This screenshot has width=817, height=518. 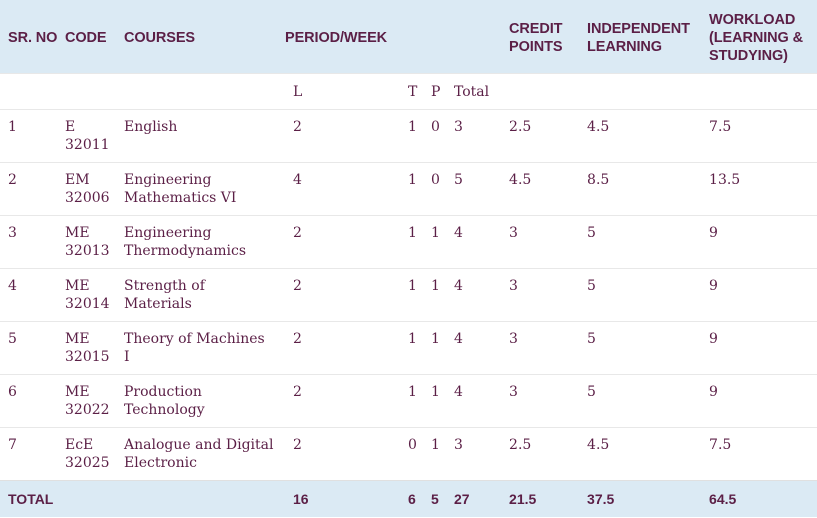 I want to click on cell-sr-no-text: 2, so click(x=12, y=180).